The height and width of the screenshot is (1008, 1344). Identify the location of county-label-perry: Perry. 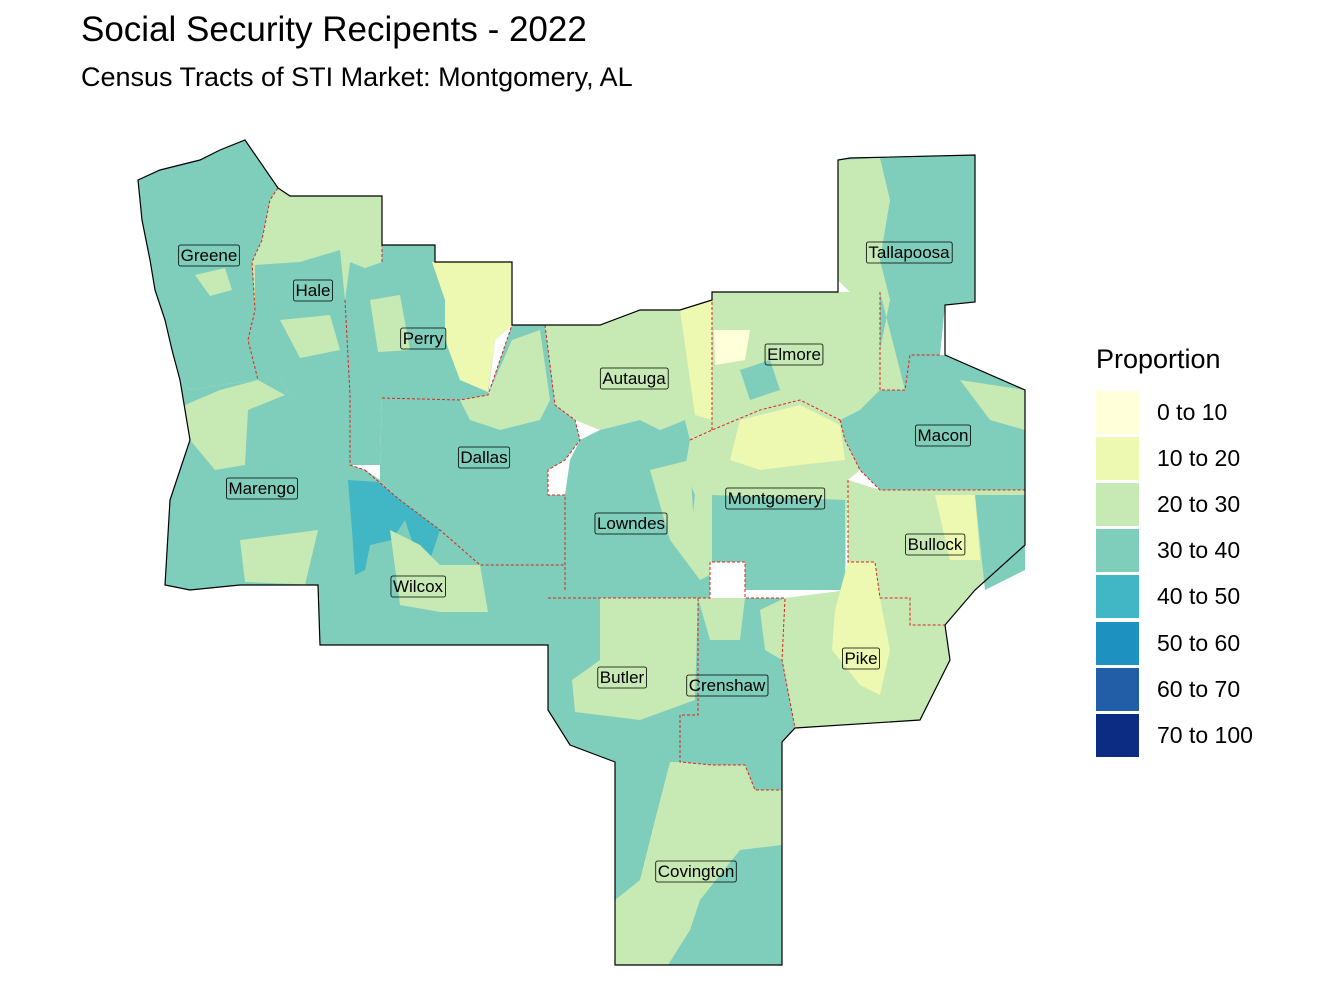
(423, 338).